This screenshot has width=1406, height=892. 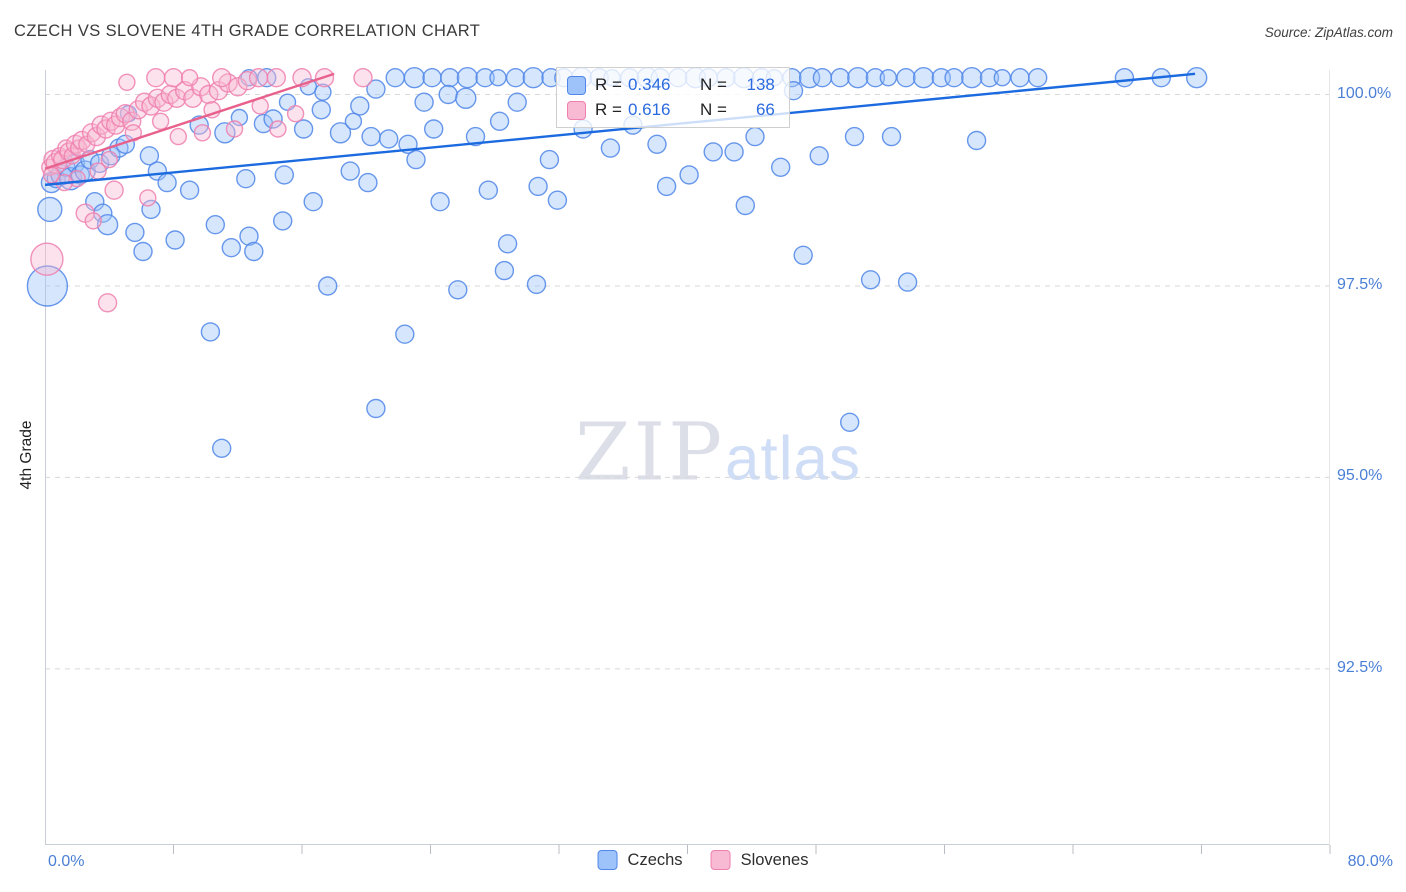 I want to click on watermark: ZIP atlas, so click(x=718, y=452).